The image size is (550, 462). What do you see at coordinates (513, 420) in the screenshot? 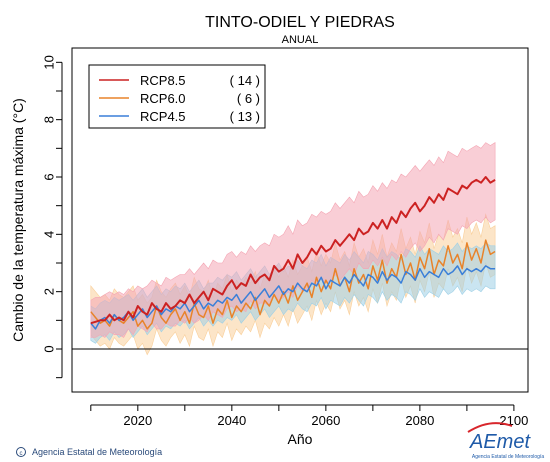
I see `x-tick-label: 2100` at bounding box center [513, 420].